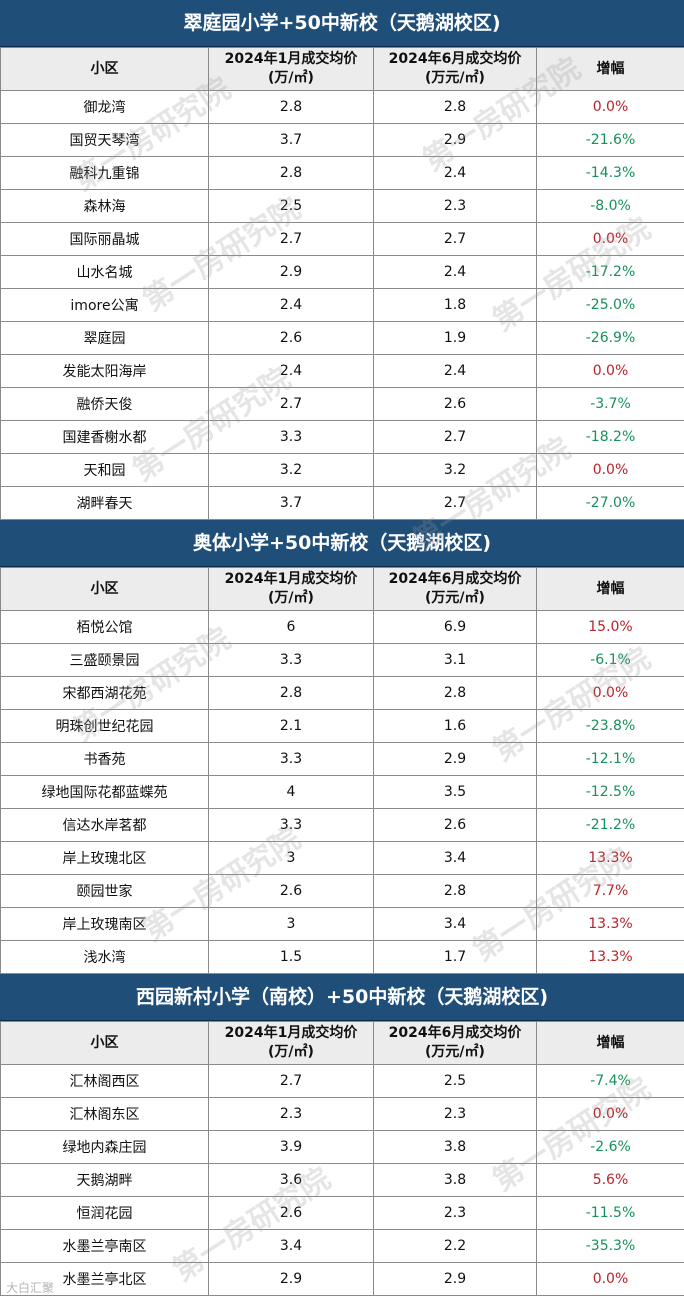 The image size is (684, 1300). Describe the element at coordinates (104, 957) in the screenshot. I see `cell-community: 浅水湾` at that location.